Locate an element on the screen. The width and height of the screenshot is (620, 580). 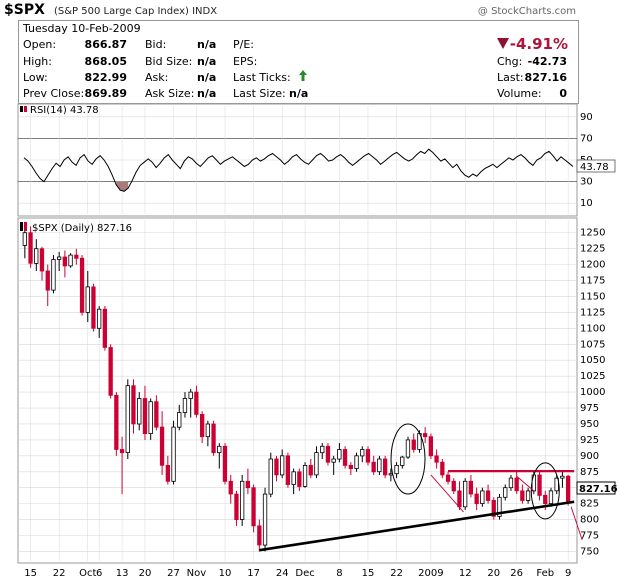
rsi-current-box is located at coordinates (596, 166).